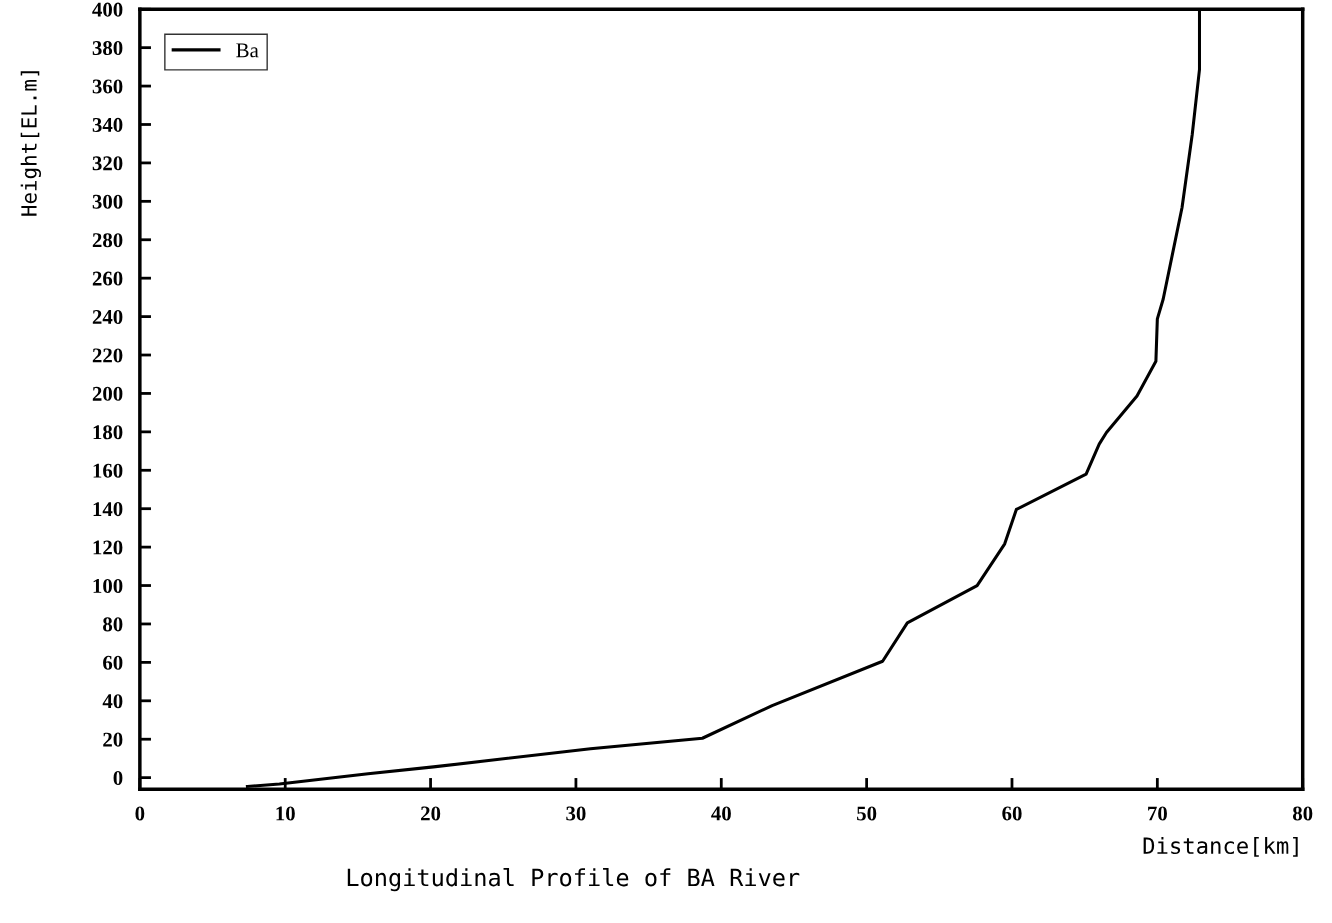 The width and height of the screenshot is (1332, 923). I want to click on y-tick-label: 20, so click(113, 739).